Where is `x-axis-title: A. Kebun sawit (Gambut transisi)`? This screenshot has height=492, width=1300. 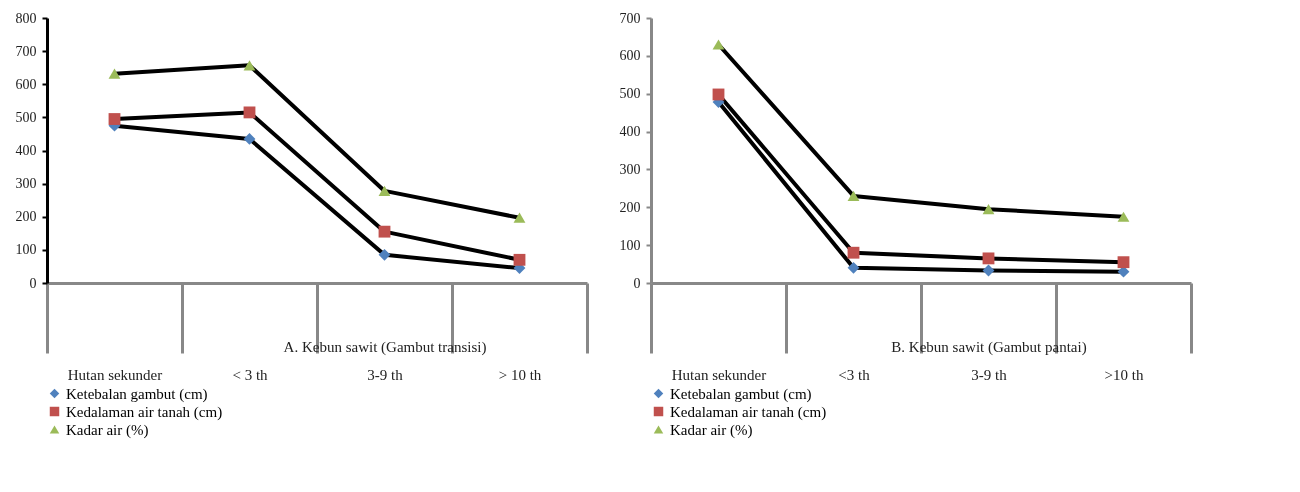
x-axis-title: A. Kebun sawit (Gambut transisi) is located at coordinates (385, 347).